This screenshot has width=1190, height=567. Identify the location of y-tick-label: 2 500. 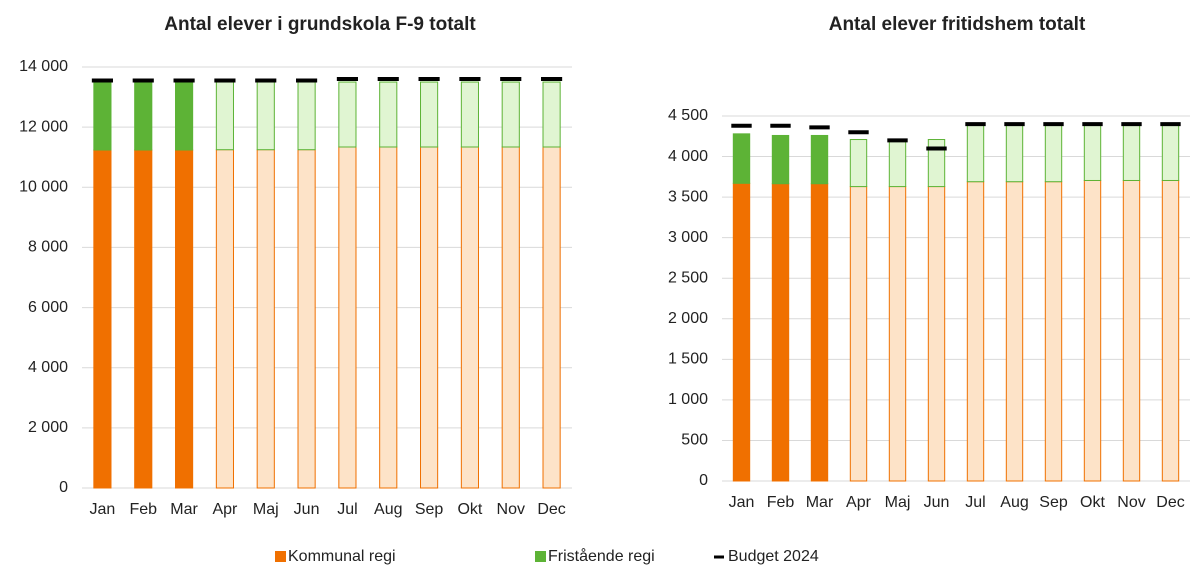
(688, 277).